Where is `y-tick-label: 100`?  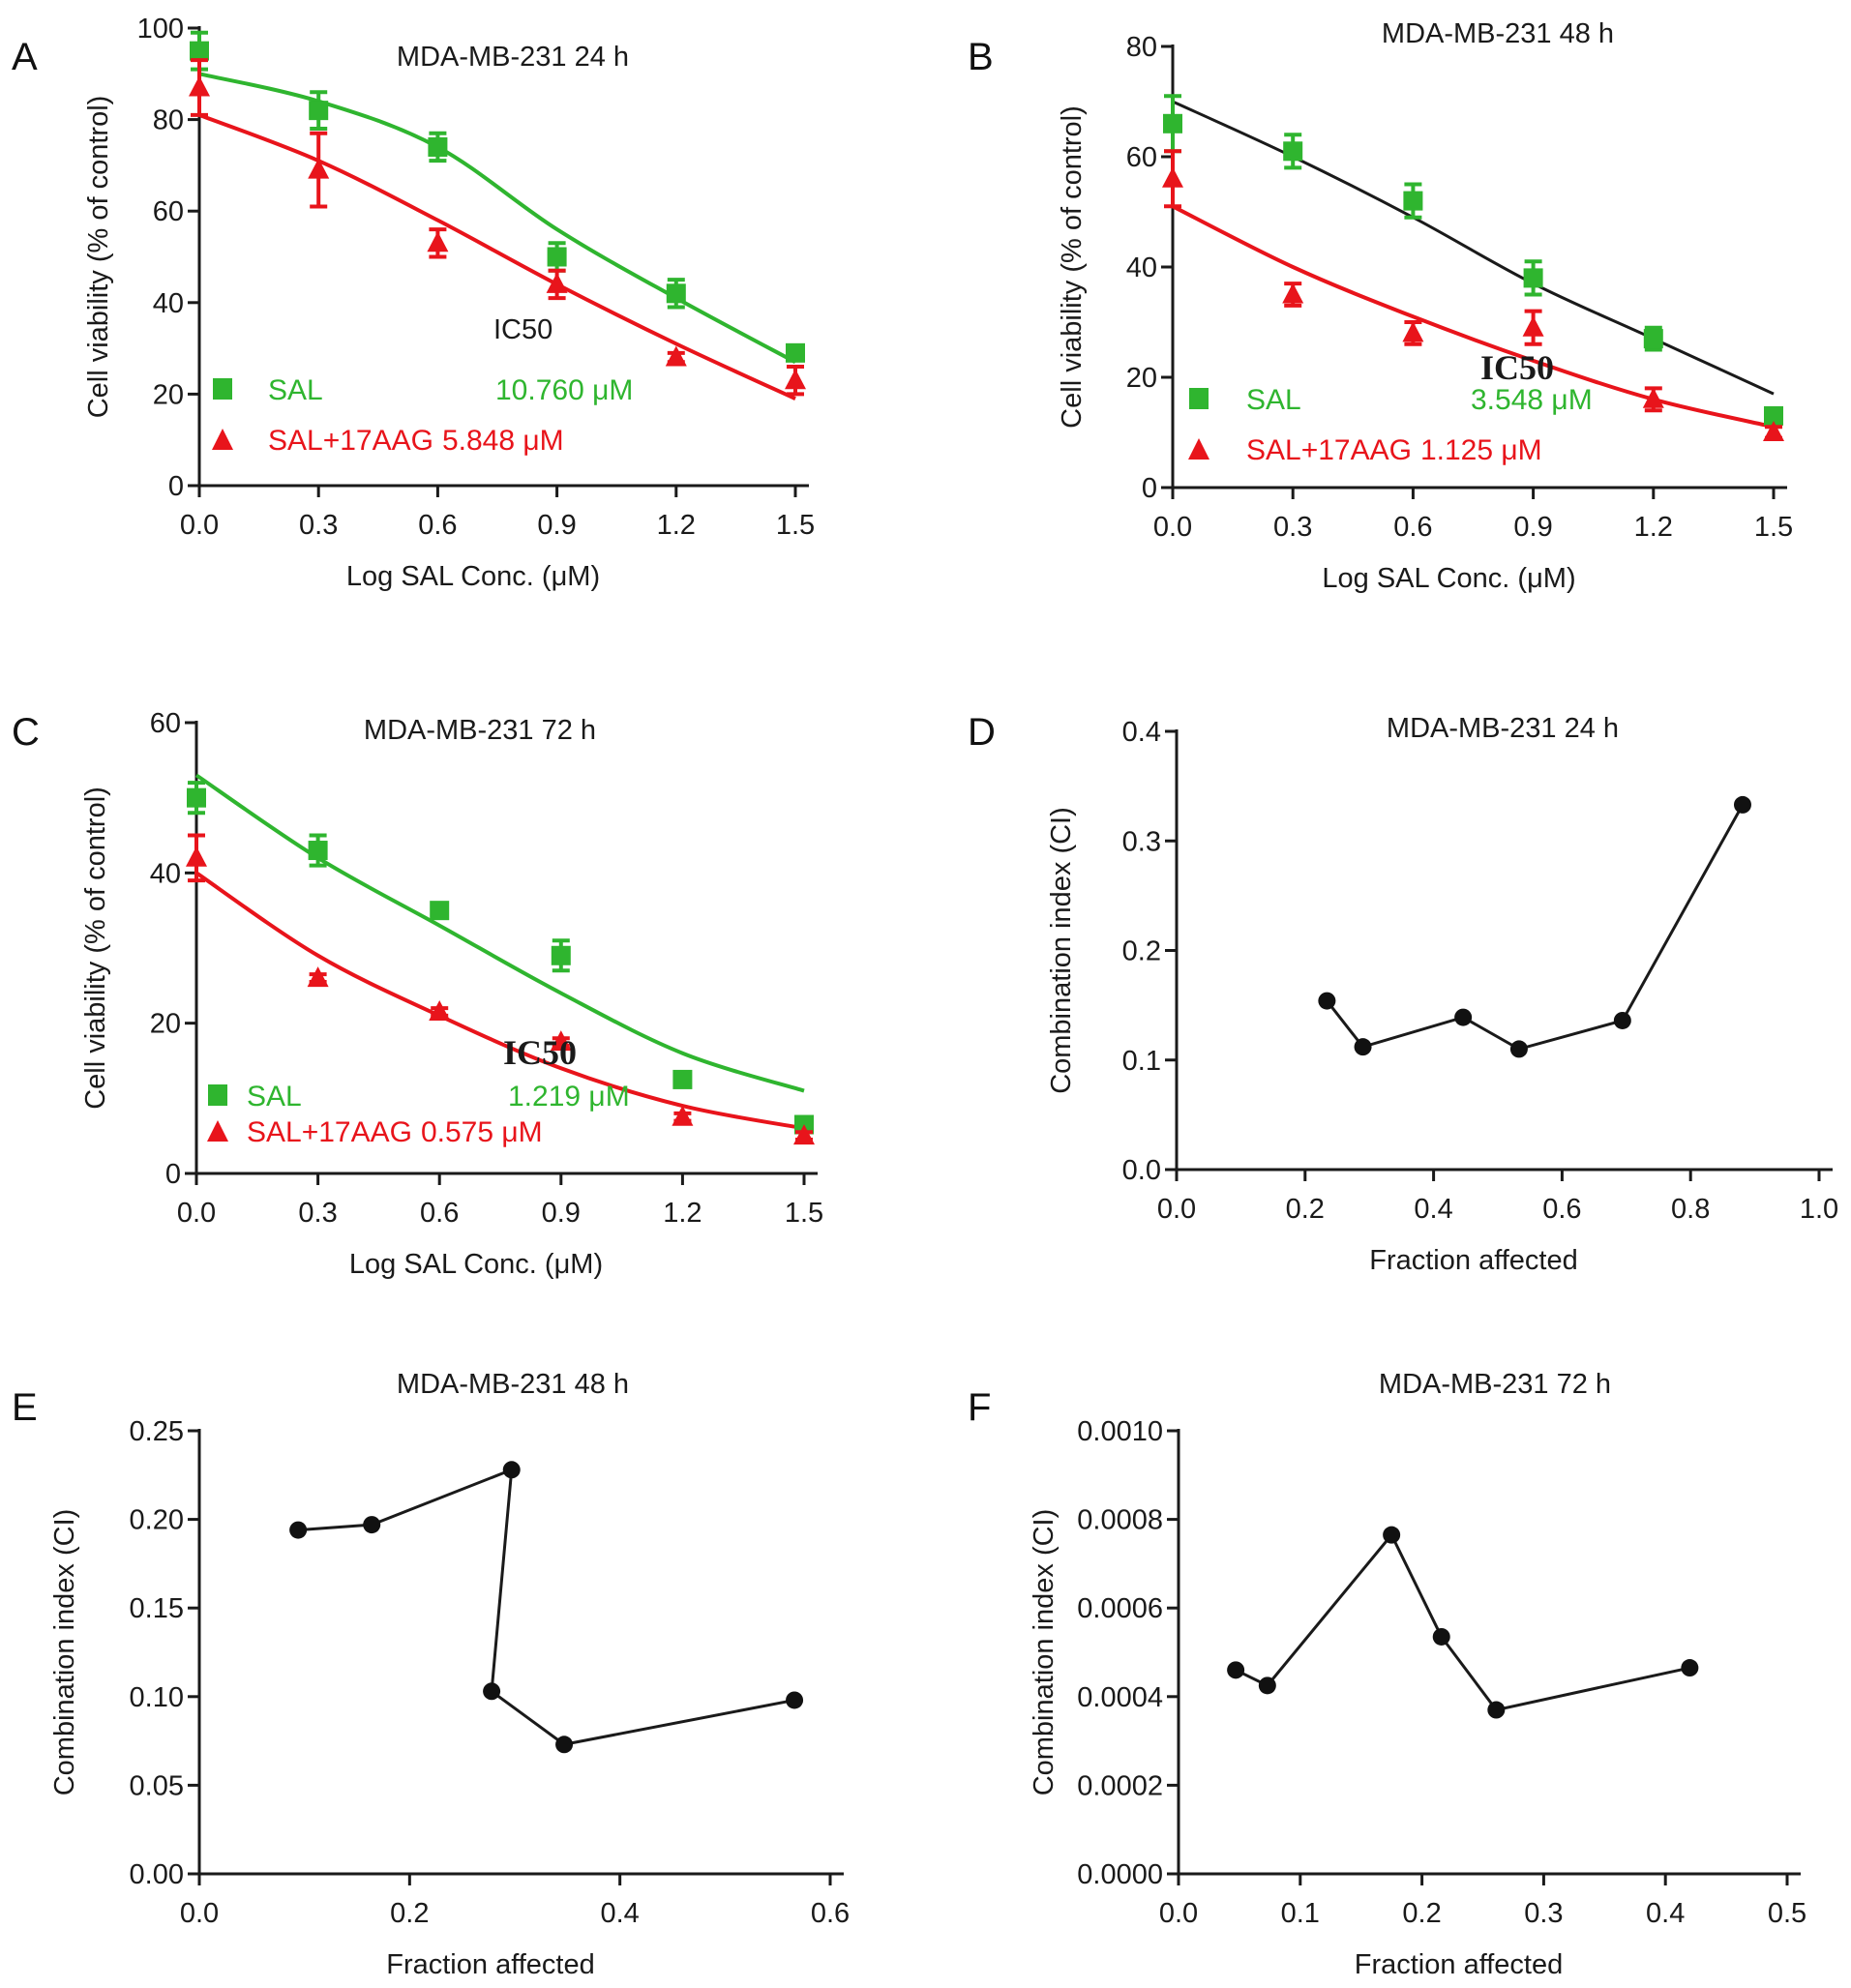 y-tick-label: 100 is located at coordinates (160, 29).